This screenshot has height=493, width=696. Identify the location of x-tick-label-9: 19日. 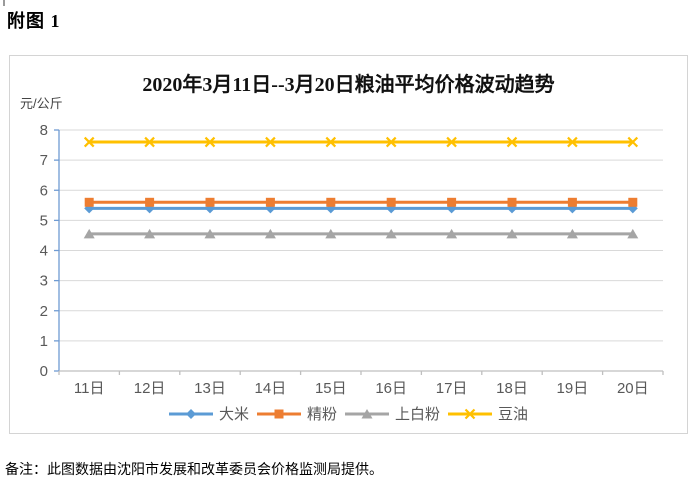
(573, 388).